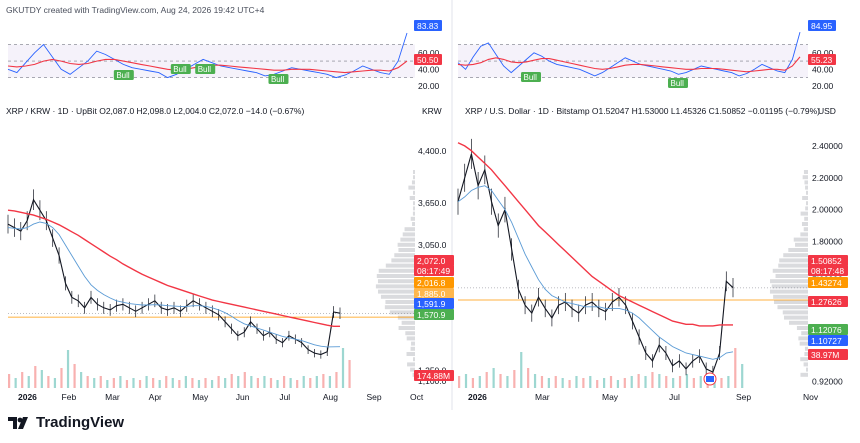 The image size is (860, 443). What do you see at coordinates (80, 422) in the screenshot?
I see `tradingview-wordmark: TradingView` at bounding box center [80, 422].